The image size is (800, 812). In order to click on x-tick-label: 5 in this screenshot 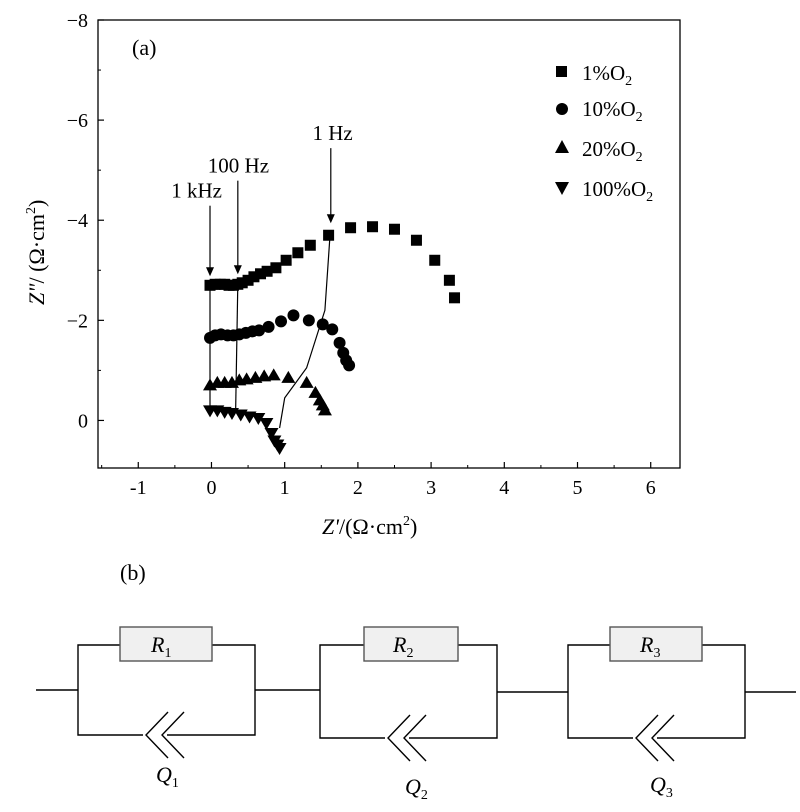, I will do `click(578, 488)`.